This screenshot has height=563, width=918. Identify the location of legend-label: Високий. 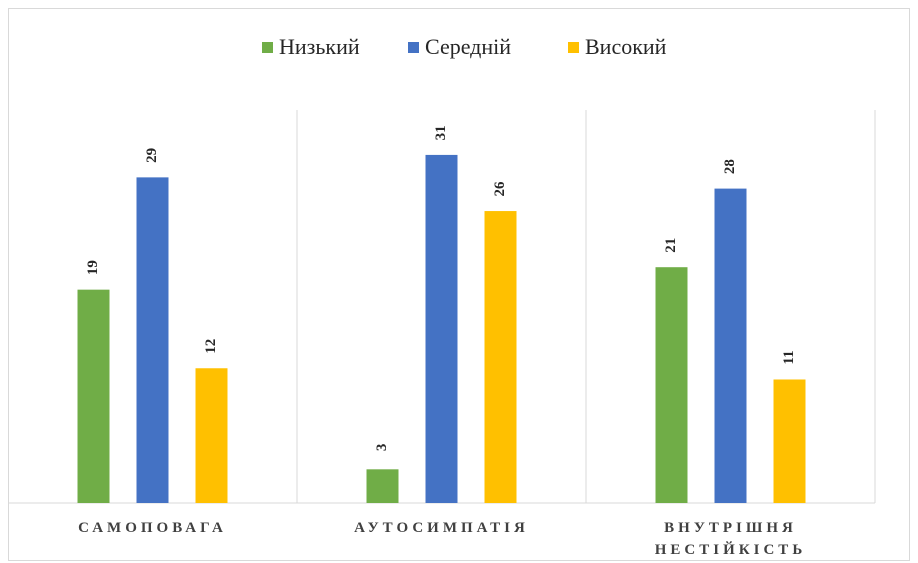
(626, 46).